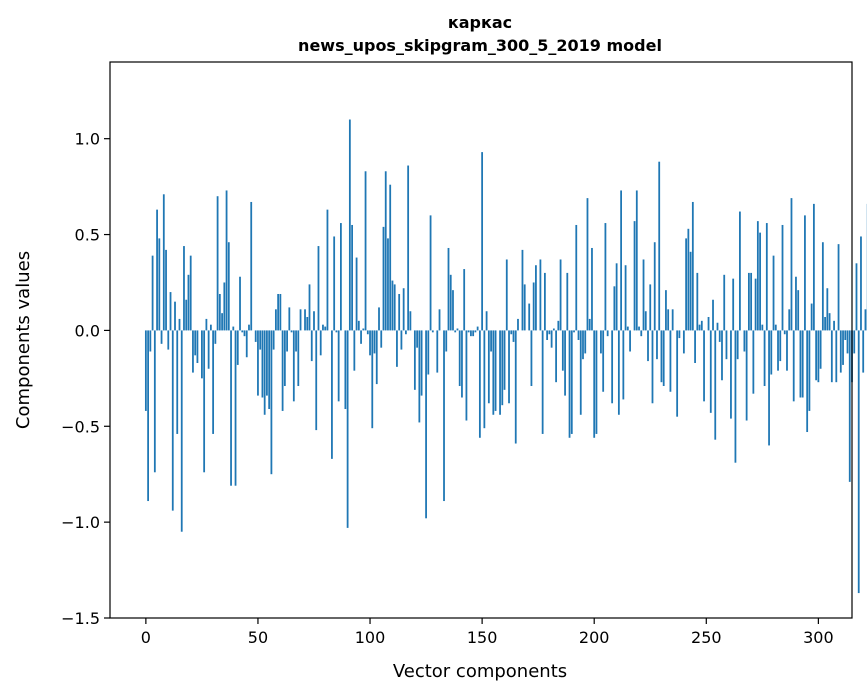 This screenshot has width=867, height=696. Describe the element at coordinates (80, 522) in the screenshot. I see `y-tick-label: −1.0` at that location.